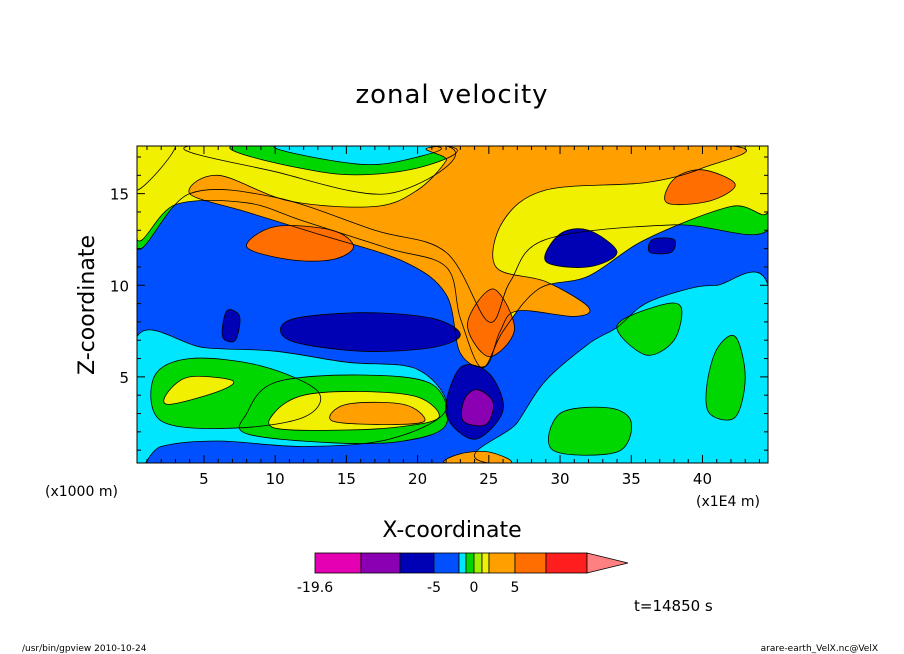 The image size is (904, 654). I want to click on x-axis-label: X-coordinate, so click(451, 530).